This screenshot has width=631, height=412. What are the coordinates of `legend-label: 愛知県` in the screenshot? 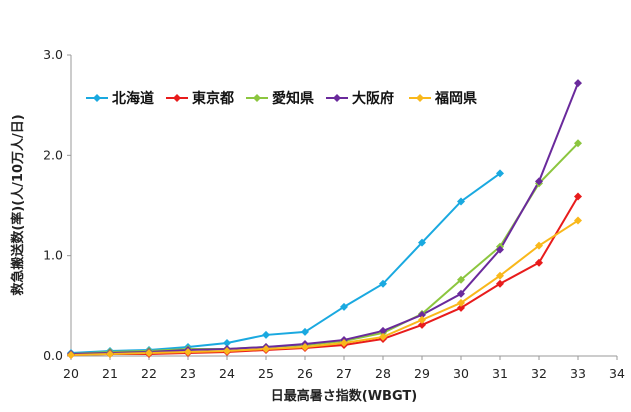 It's located at (293, 98).